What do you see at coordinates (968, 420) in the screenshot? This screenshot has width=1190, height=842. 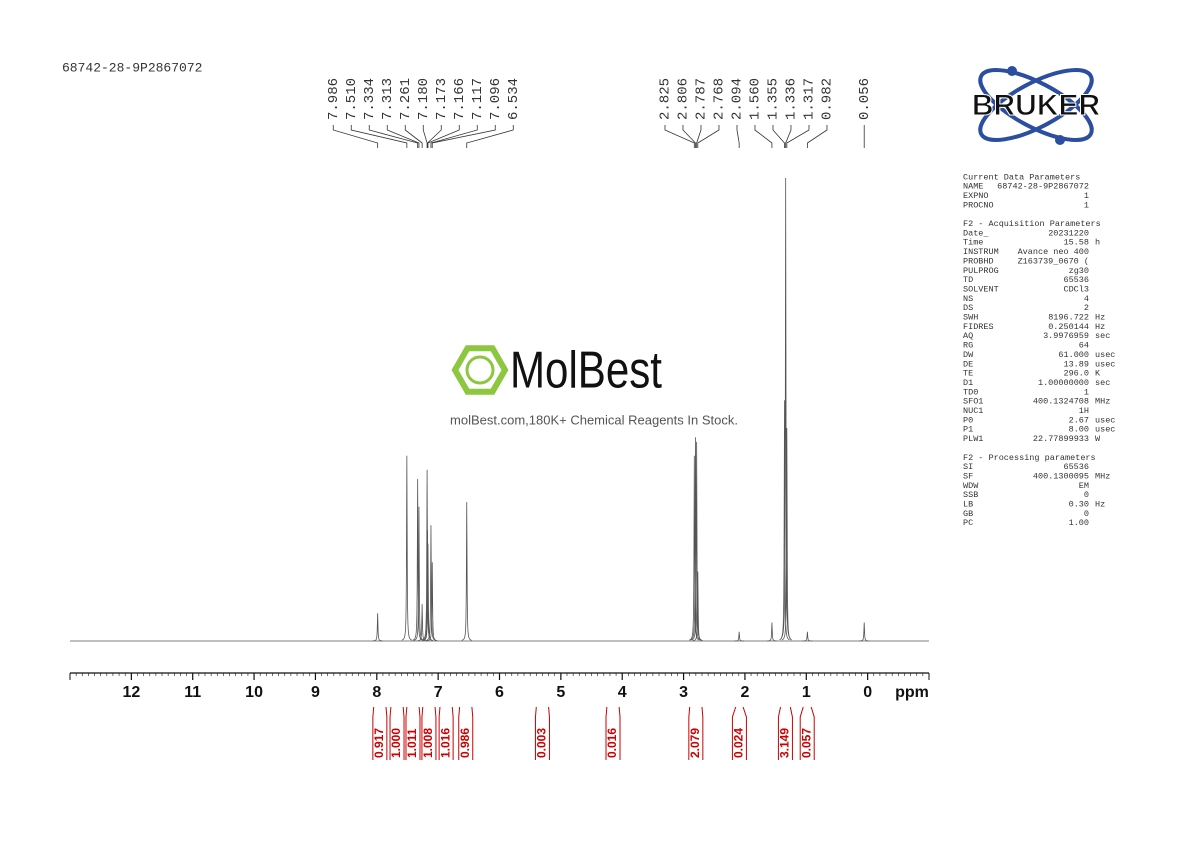 I see `parameter-name: P0` at bounding box center [968, 420].